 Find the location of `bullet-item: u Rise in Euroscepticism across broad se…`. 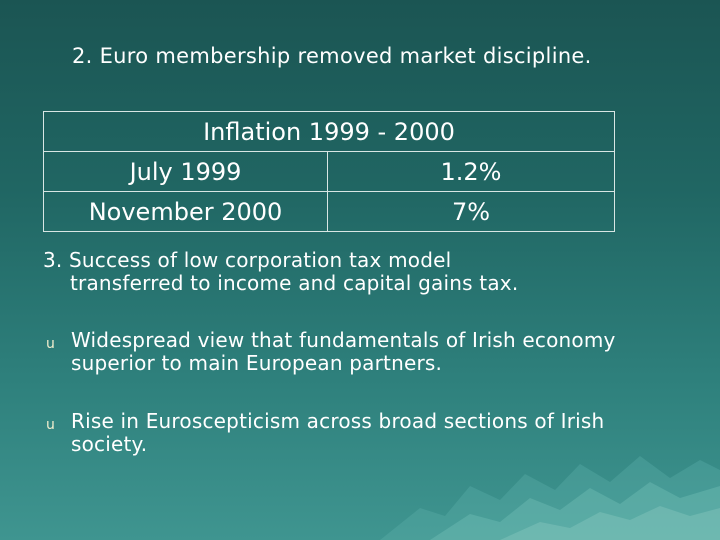

bullet-item: u Rise in Euroscepticism across broad se… is located at coordinates (366, 433).